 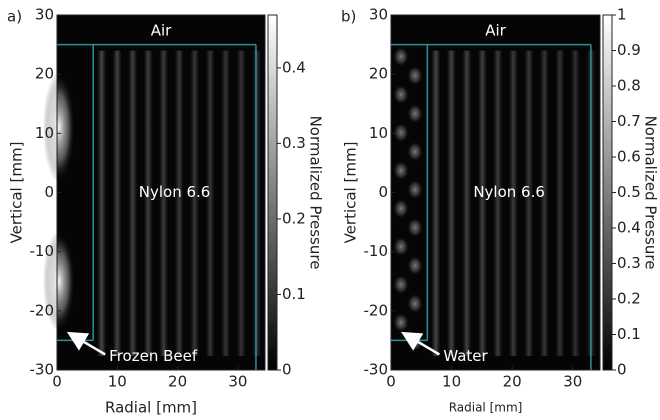 I want to click on colorbar-tick-label: 0.7, so click(x=629, y=121).